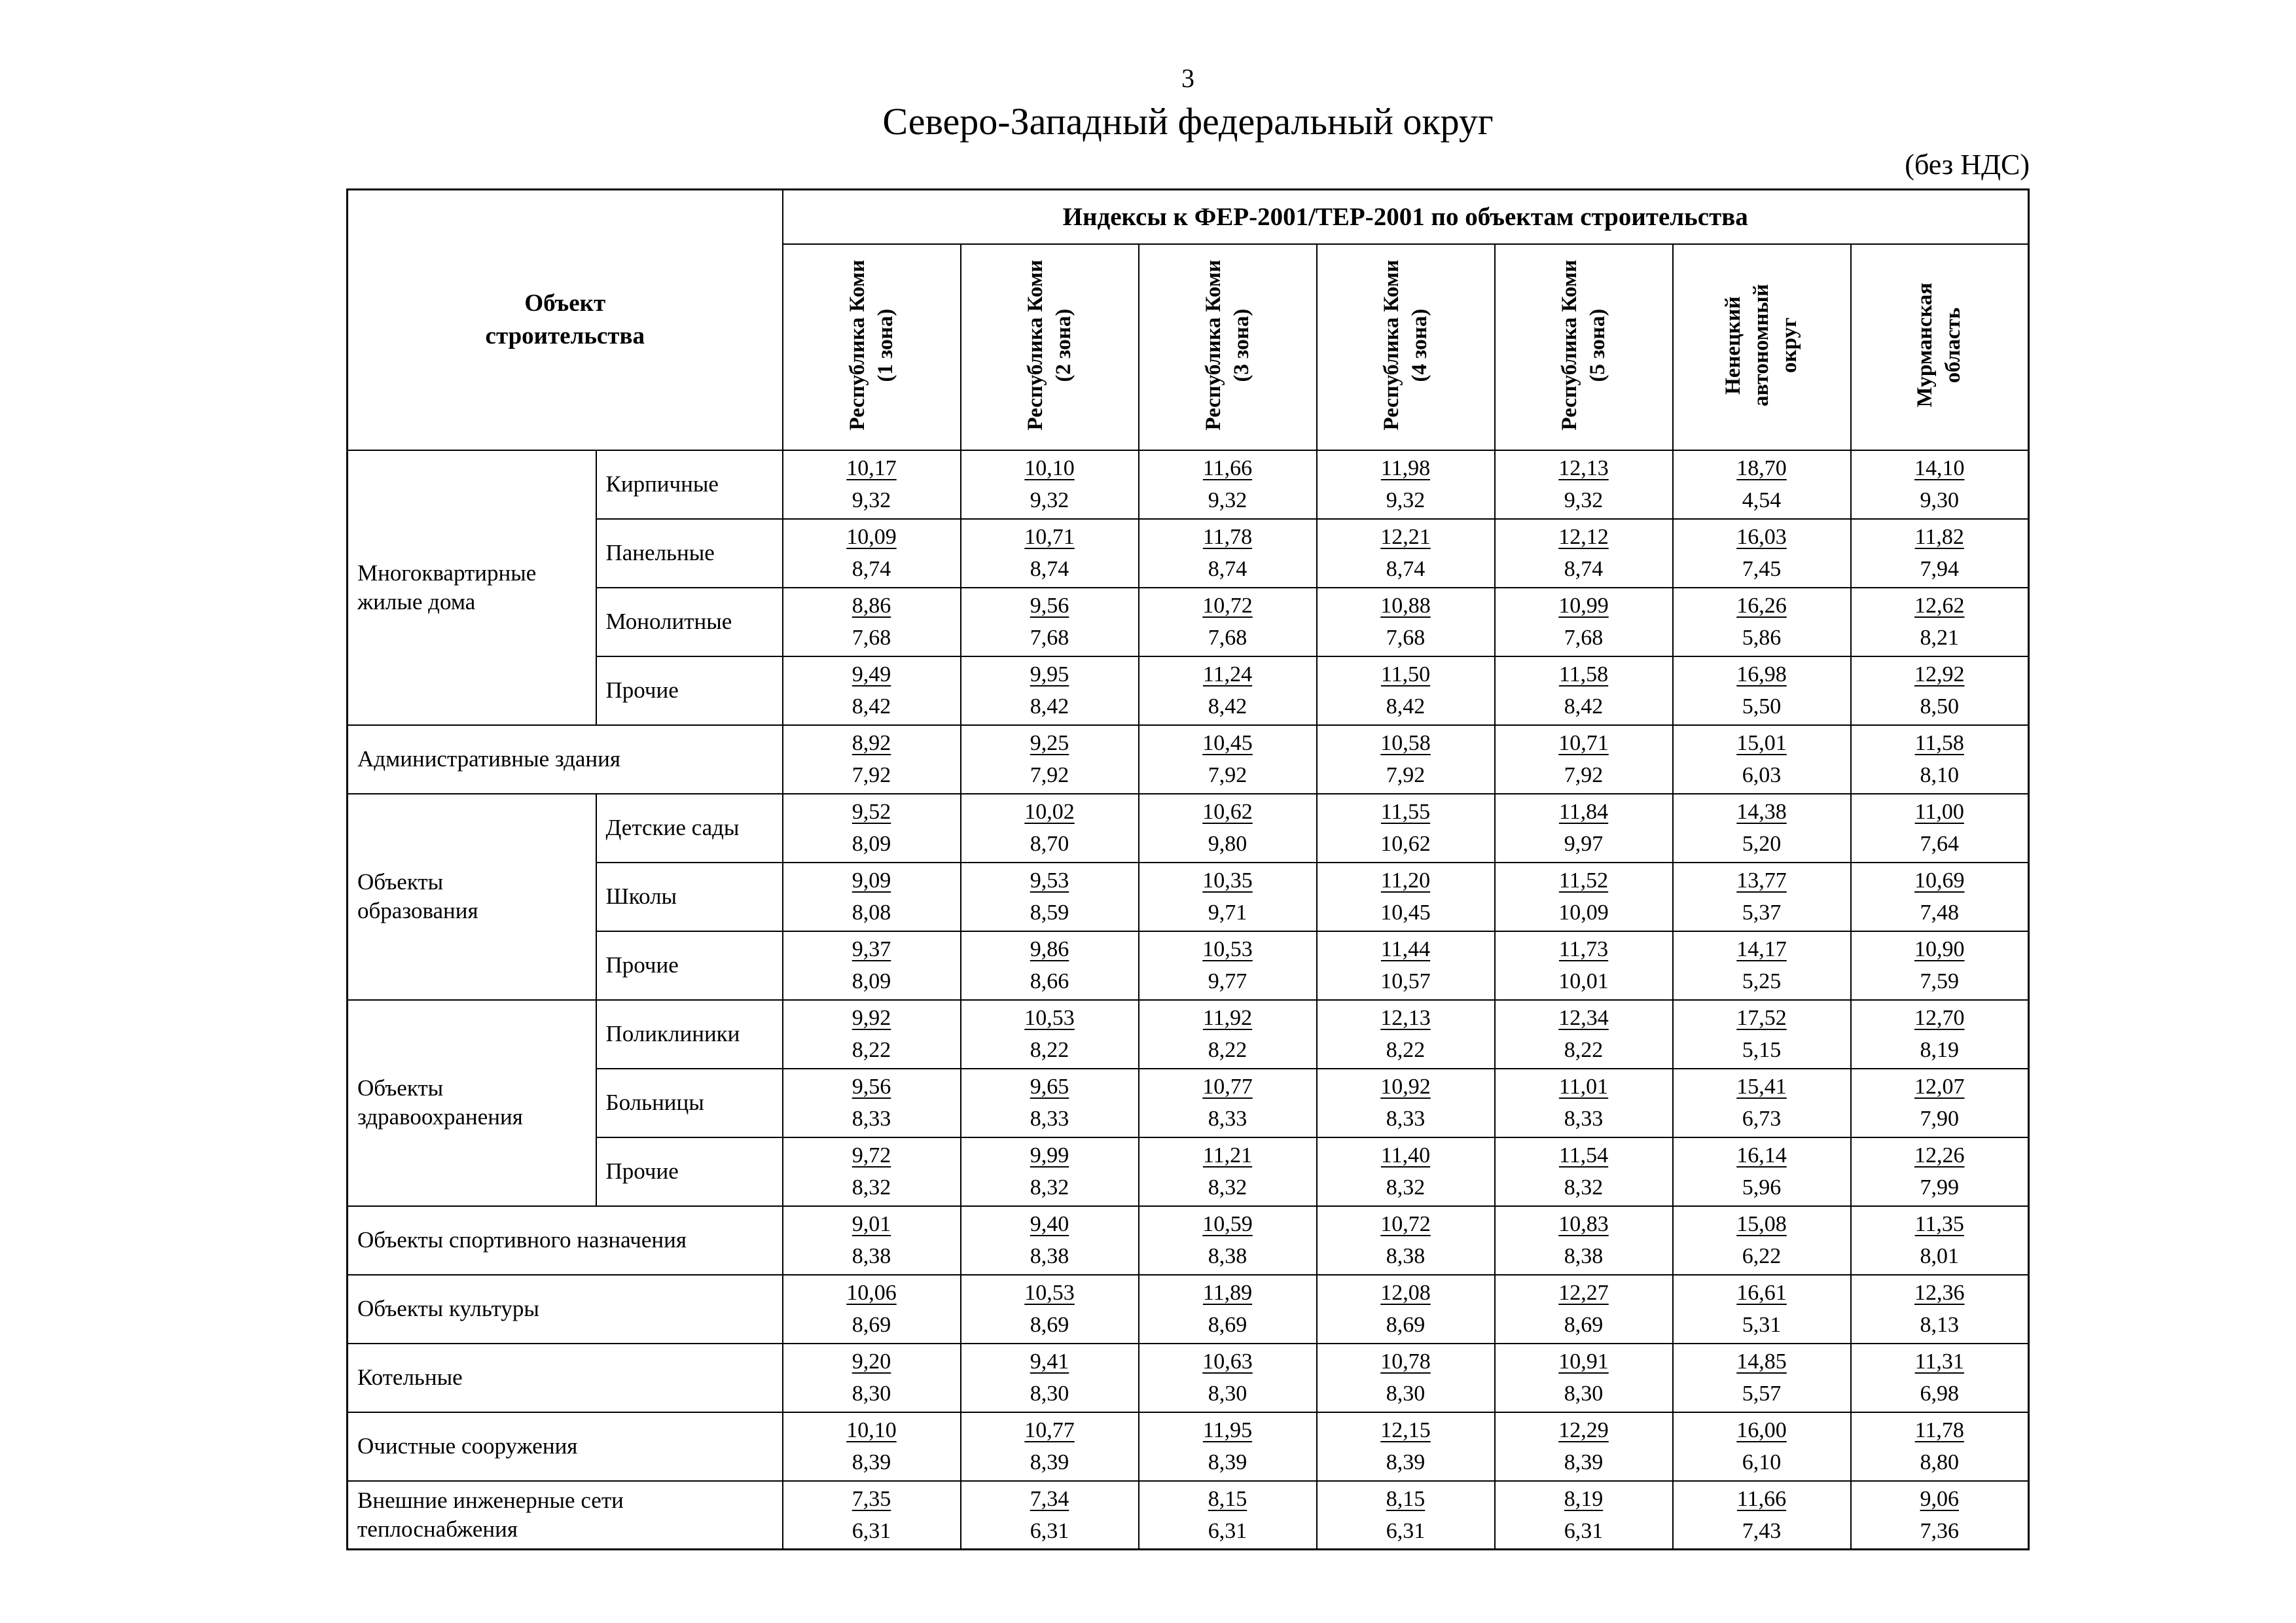 The height and width of the screenshot is (1623, 2296). What do you see at coordinates (1940, 1240) in the screenshot?
I see `index-cell: 11,35 8,01` at bounding box center [1940, 1240].